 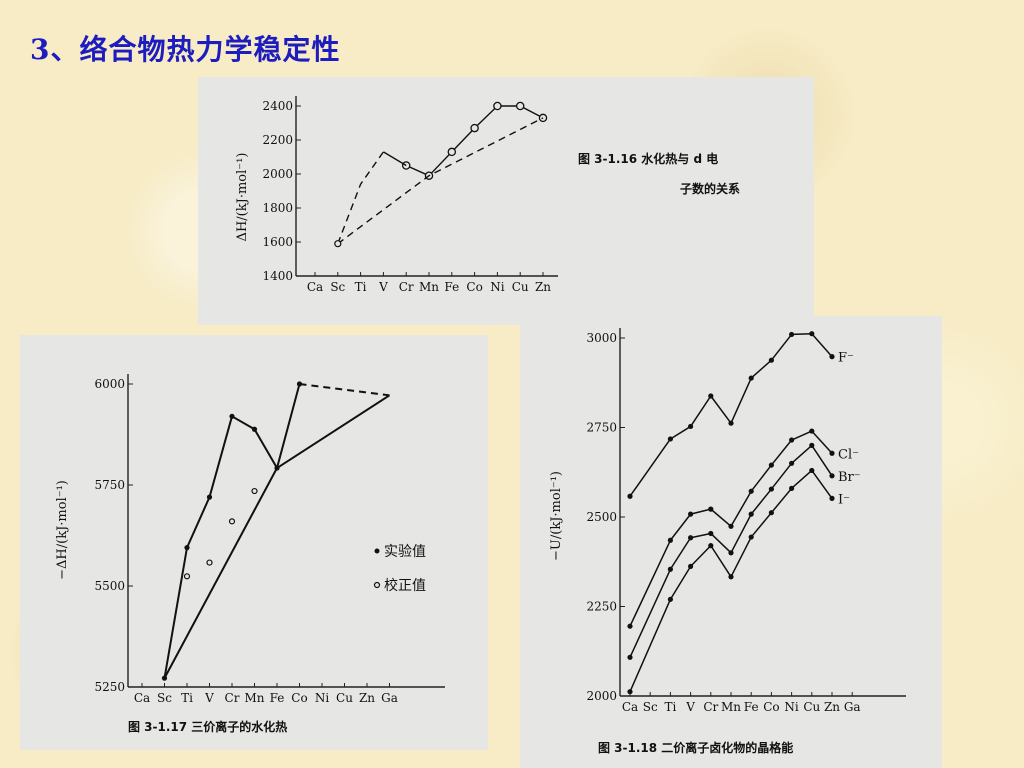 What do you see at coordinates (848, 454) in the screenshot?
I see `series-label: Cl⁻` at bounding box center [848, 454].